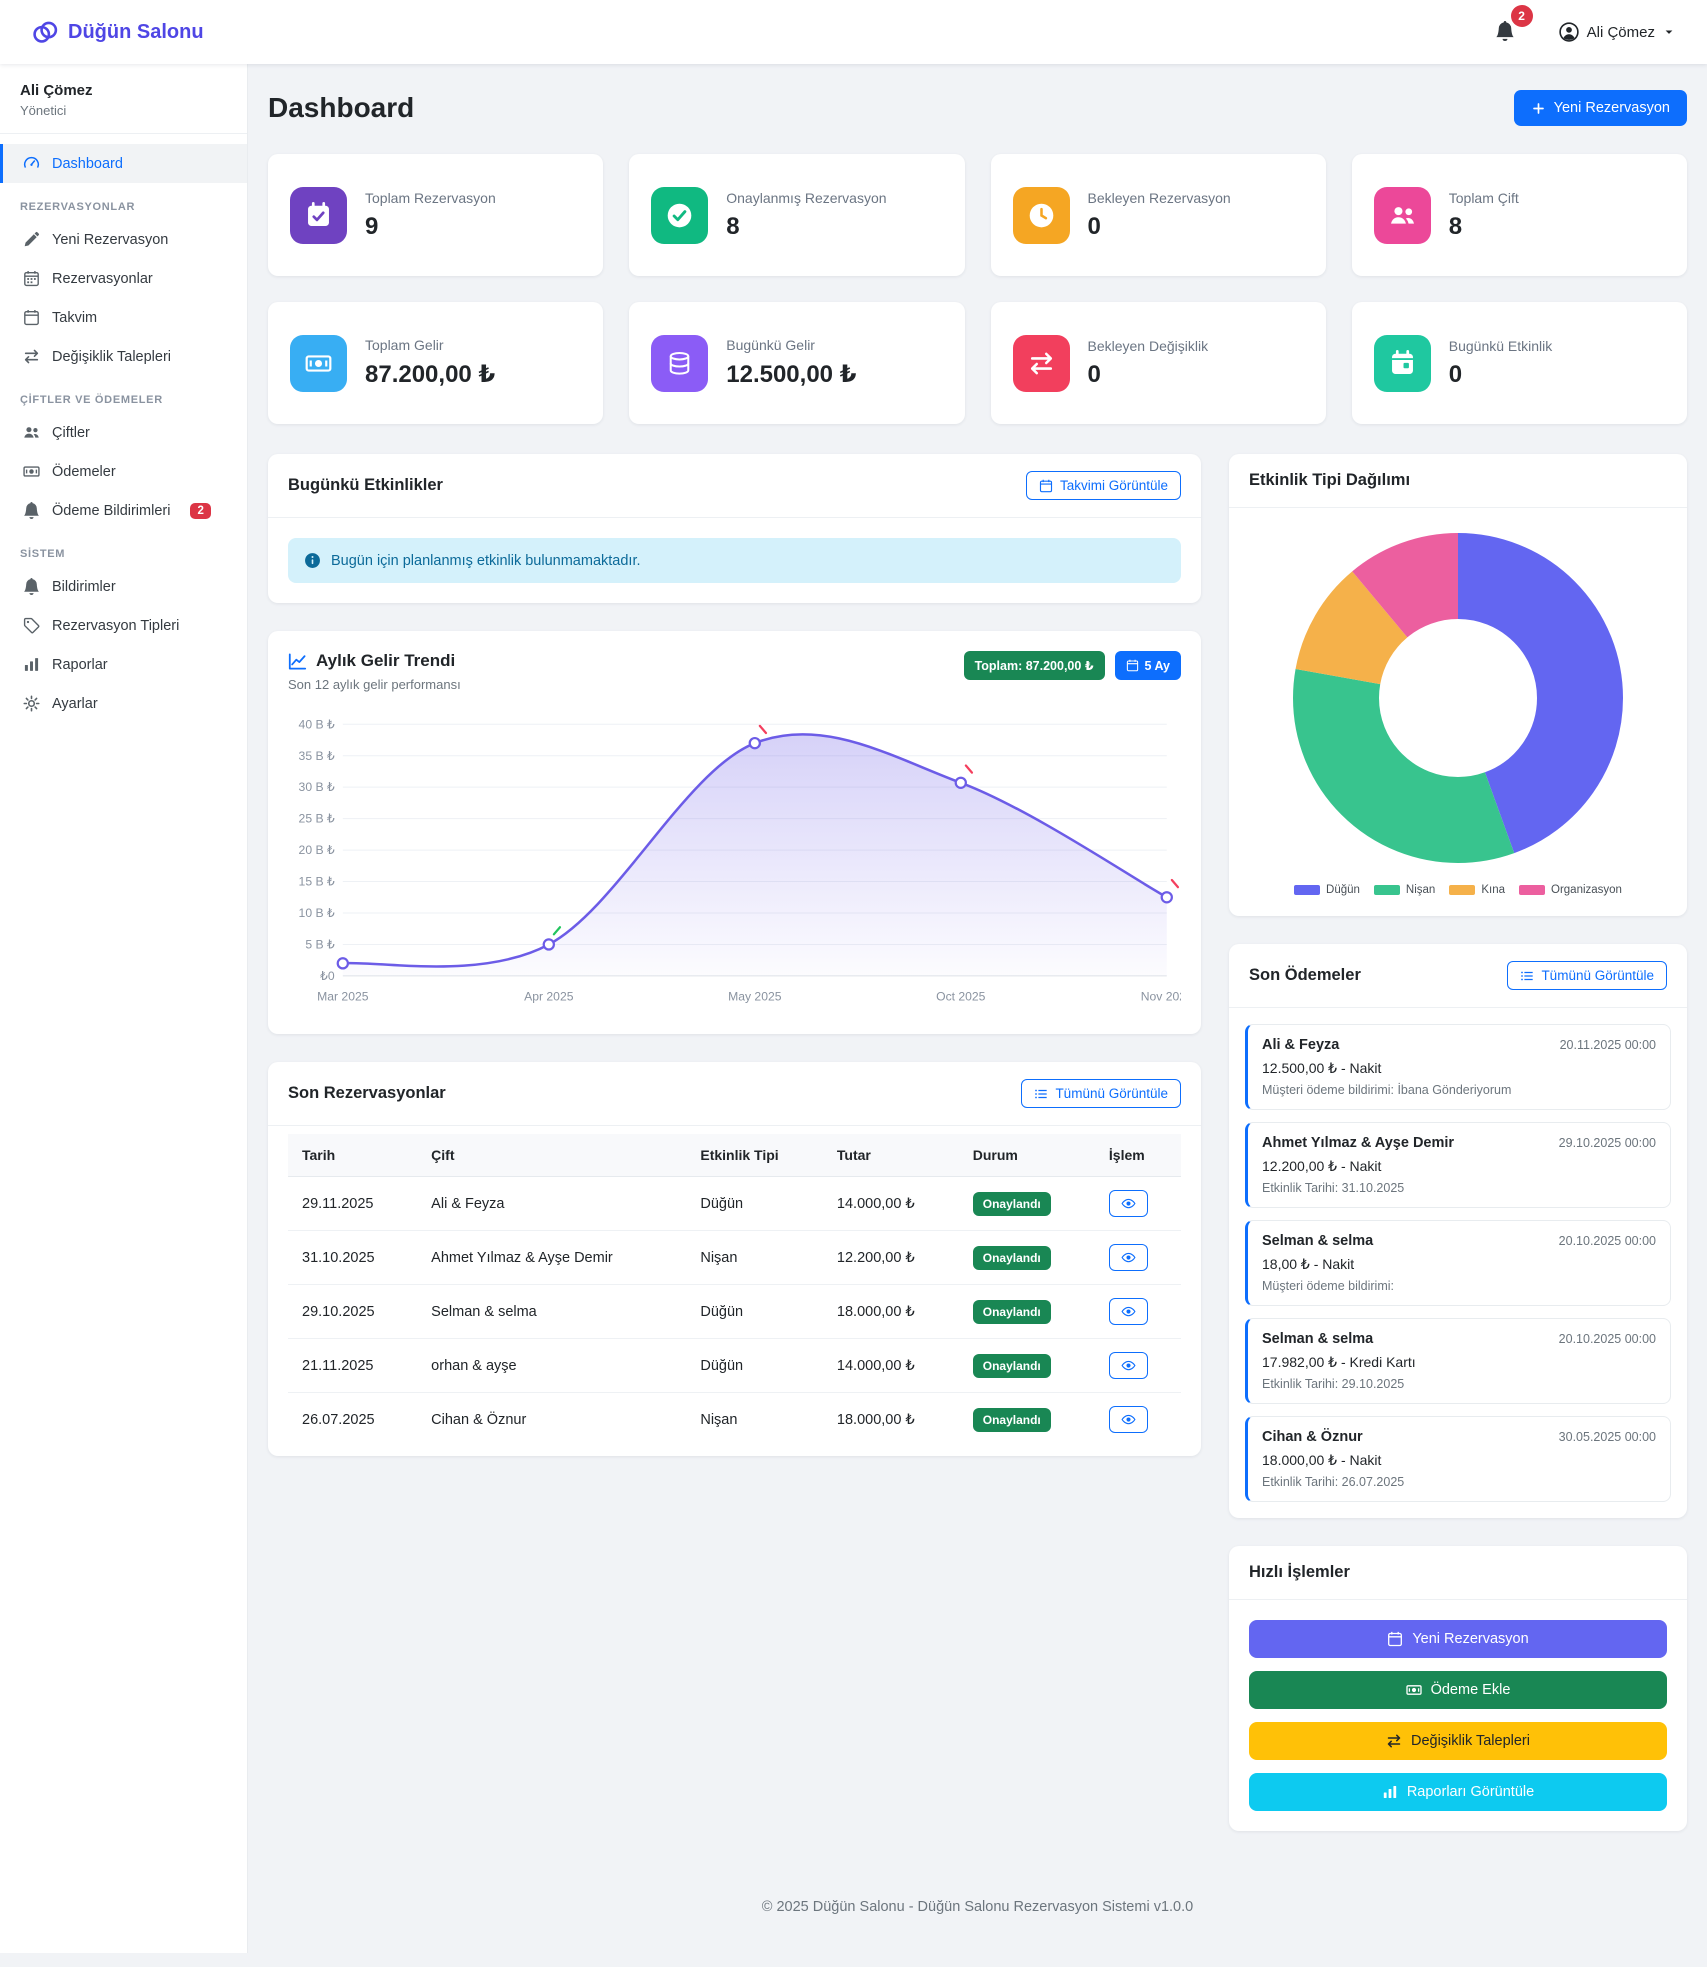 Image resolution: width=1707 pixels, height=1967 pixels. I want to click on quick-action-view-reports-button: Raporları Görüntüle, so click(1458, 1792).